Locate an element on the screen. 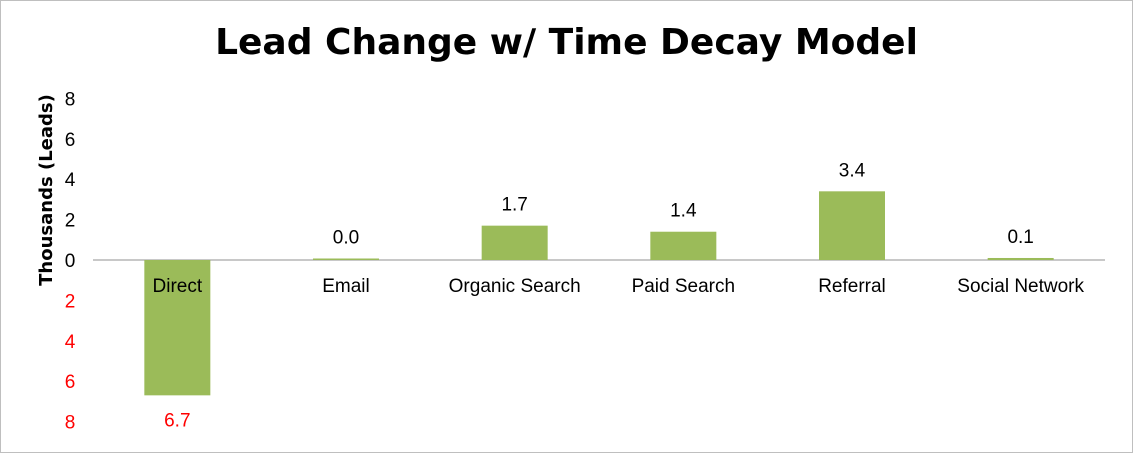 Image resolution: width=1133 pixels, height=453 pixels. category-label: Organic Search is located at coordinates (515, 286).